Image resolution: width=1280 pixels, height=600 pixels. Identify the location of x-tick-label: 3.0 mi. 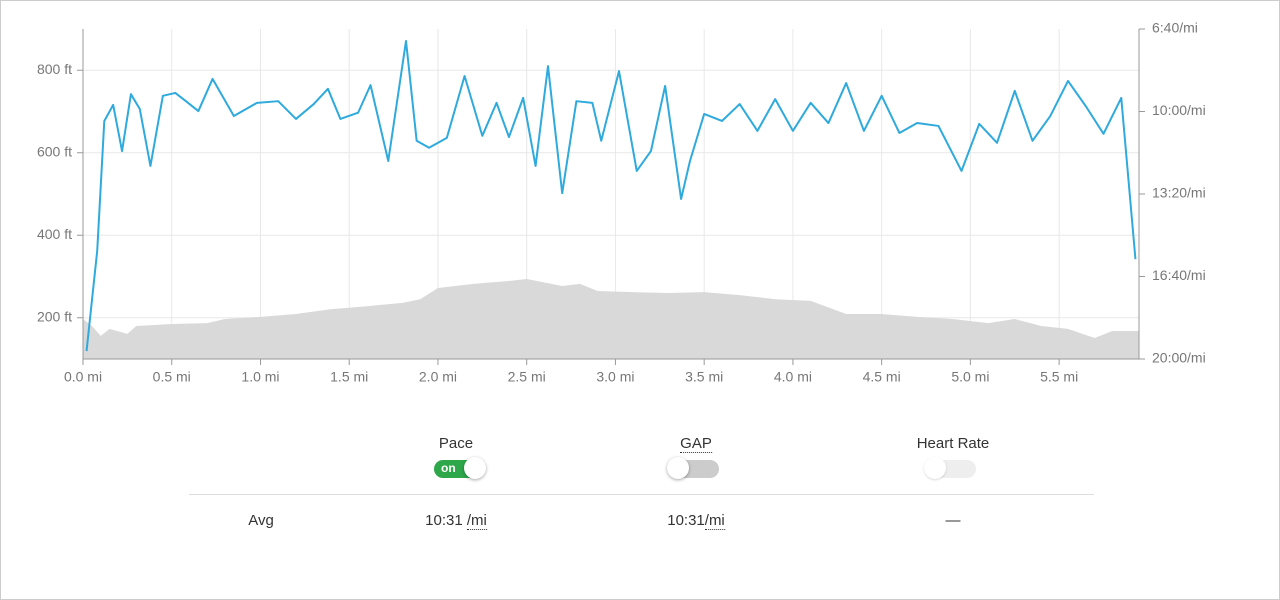
(615, 377).